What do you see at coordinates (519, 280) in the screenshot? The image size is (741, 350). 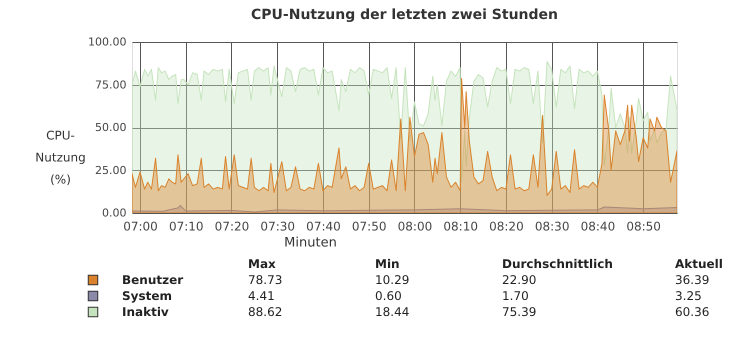 I see `text: 22.90` at bounding box center [519, 280].